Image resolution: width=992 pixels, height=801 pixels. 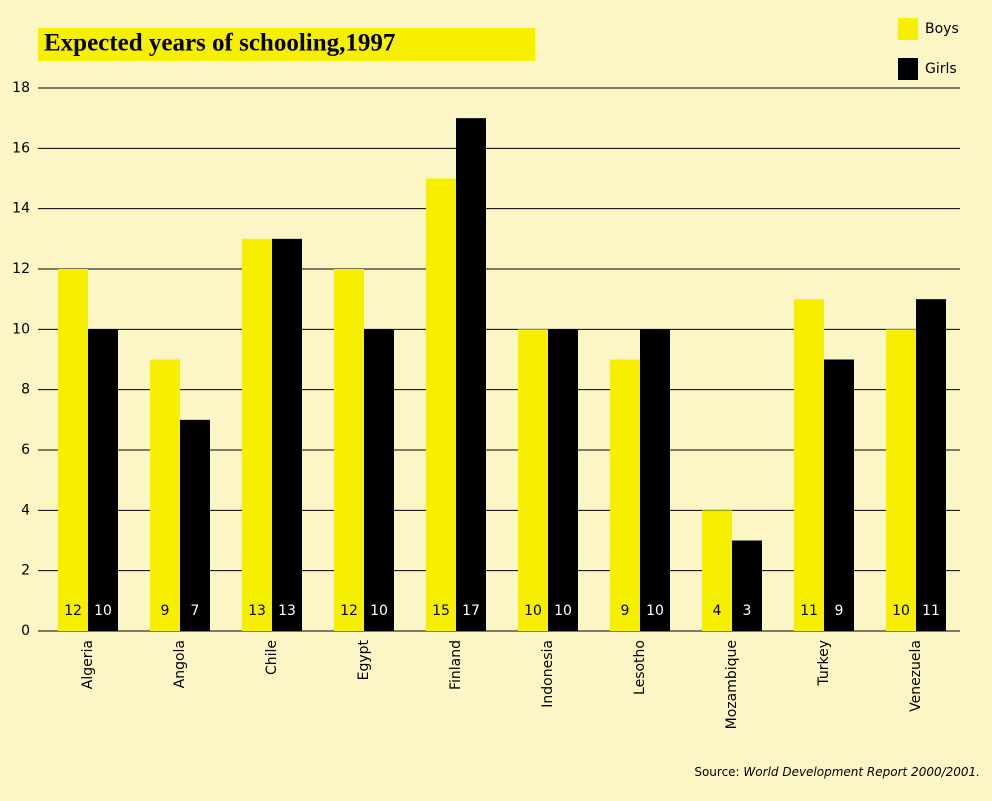 I want to click on title-box, so click(x=286, y=44).